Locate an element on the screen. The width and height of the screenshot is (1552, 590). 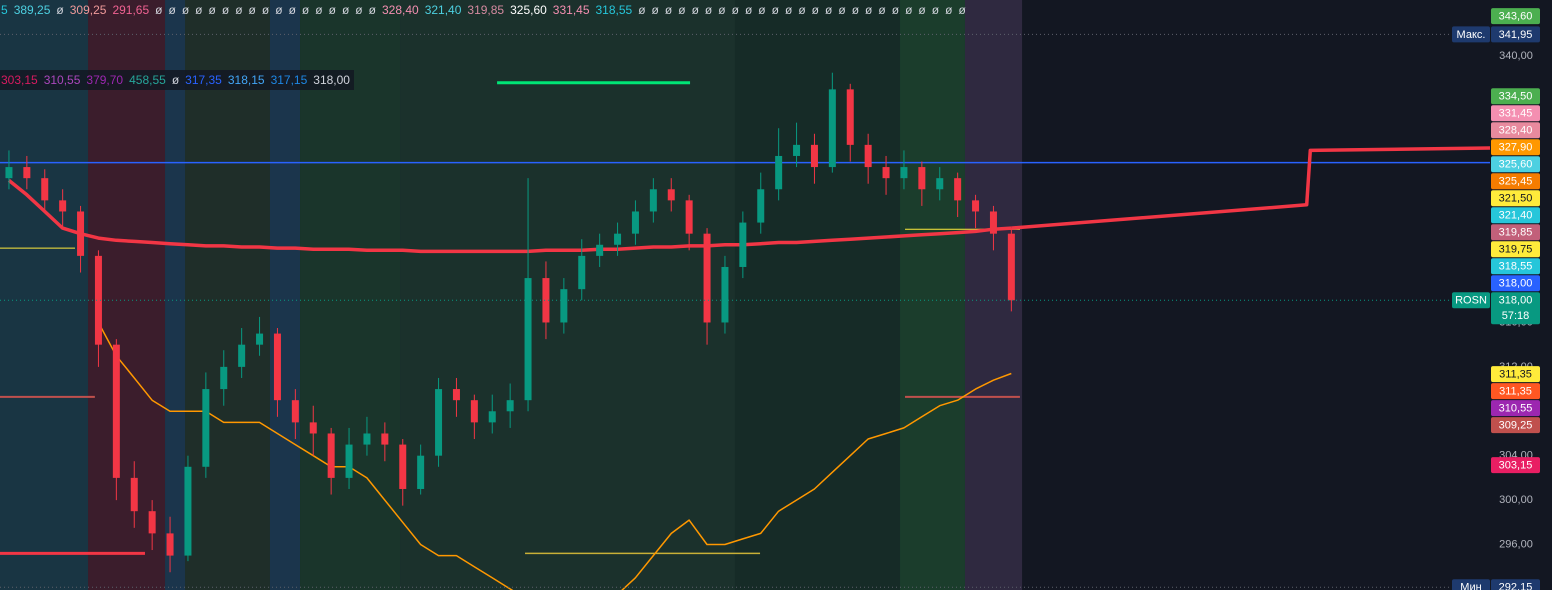
indicator-value: 325,60 is located at coordinates (528, 10).